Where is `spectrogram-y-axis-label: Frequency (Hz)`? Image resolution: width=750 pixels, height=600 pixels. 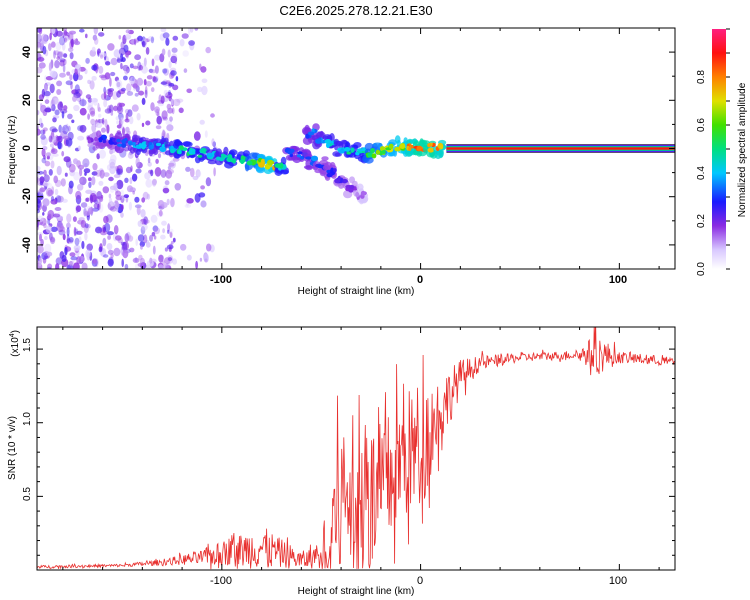
spectrogram-y-axis-label: Frequency (Hz) is located at coordinates (12, 150).